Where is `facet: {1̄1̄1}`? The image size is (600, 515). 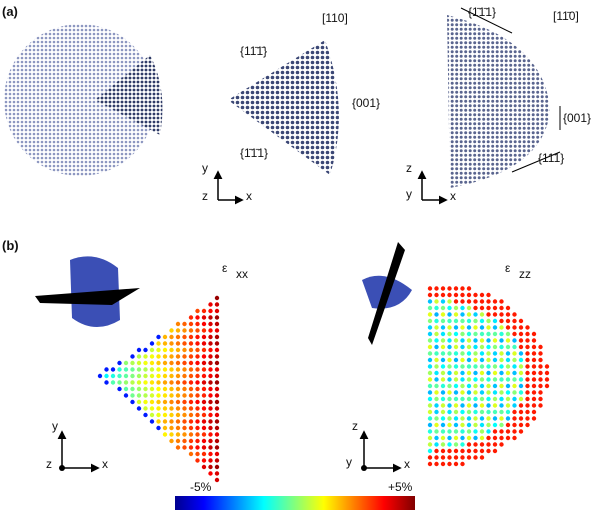
facet: {1̄1̄1} is located at coordinates (254, 153).